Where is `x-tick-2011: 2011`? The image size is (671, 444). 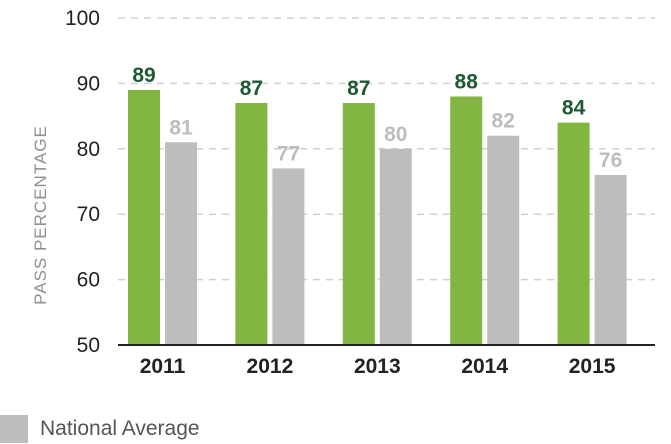 x-tick-2011: 2011 is located at coordinates (163, 366).